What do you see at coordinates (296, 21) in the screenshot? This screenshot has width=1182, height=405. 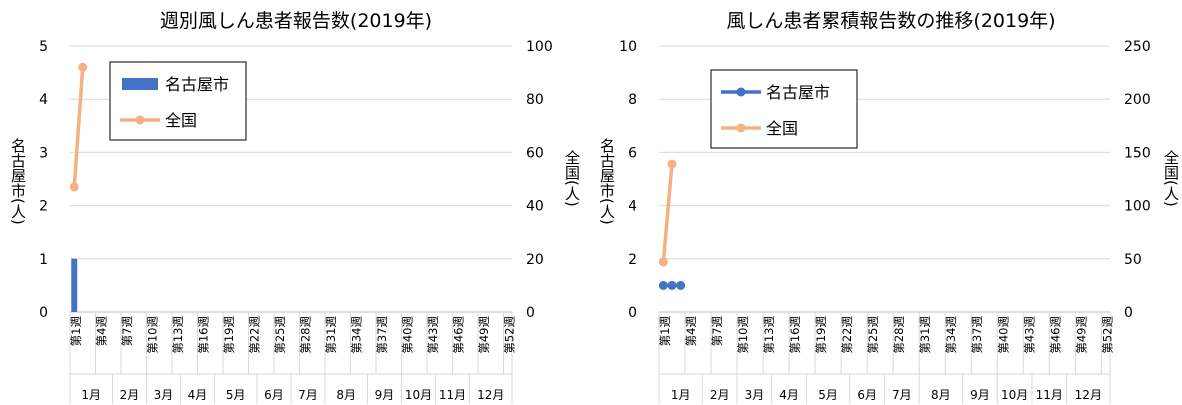 I see `chart-title: 週別風しん患者報告数(2019年)` at bounding box center [296, 21].